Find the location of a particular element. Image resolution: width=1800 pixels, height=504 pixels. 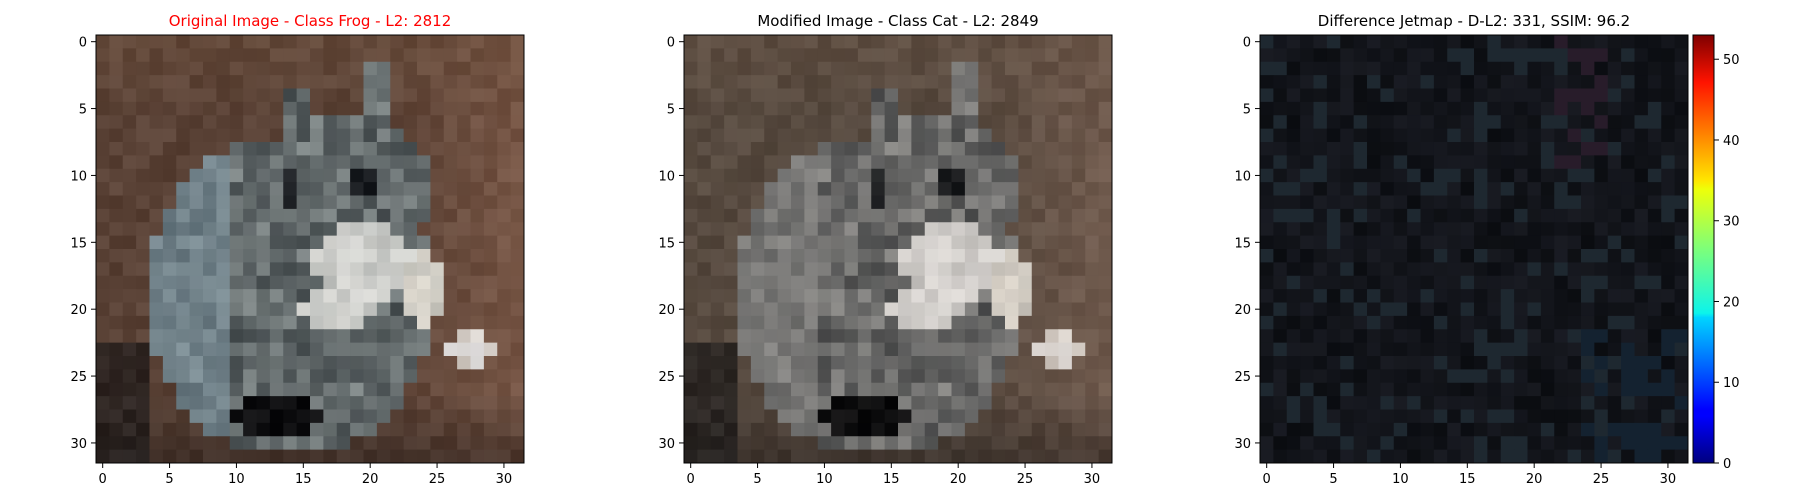

x-tick-label: 25 is located at coordinates (1601, 479).